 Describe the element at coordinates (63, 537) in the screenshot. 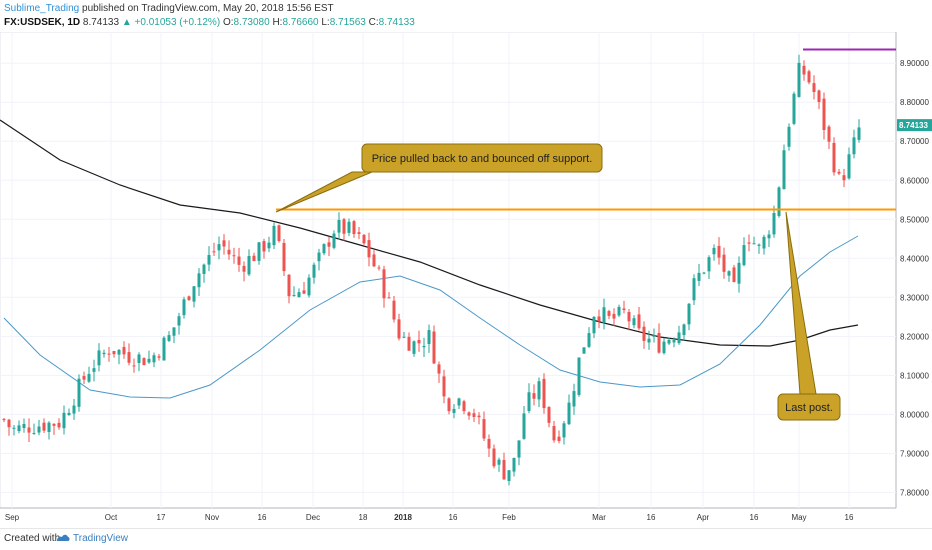

I see `tradingview-logo-icon` at that location.